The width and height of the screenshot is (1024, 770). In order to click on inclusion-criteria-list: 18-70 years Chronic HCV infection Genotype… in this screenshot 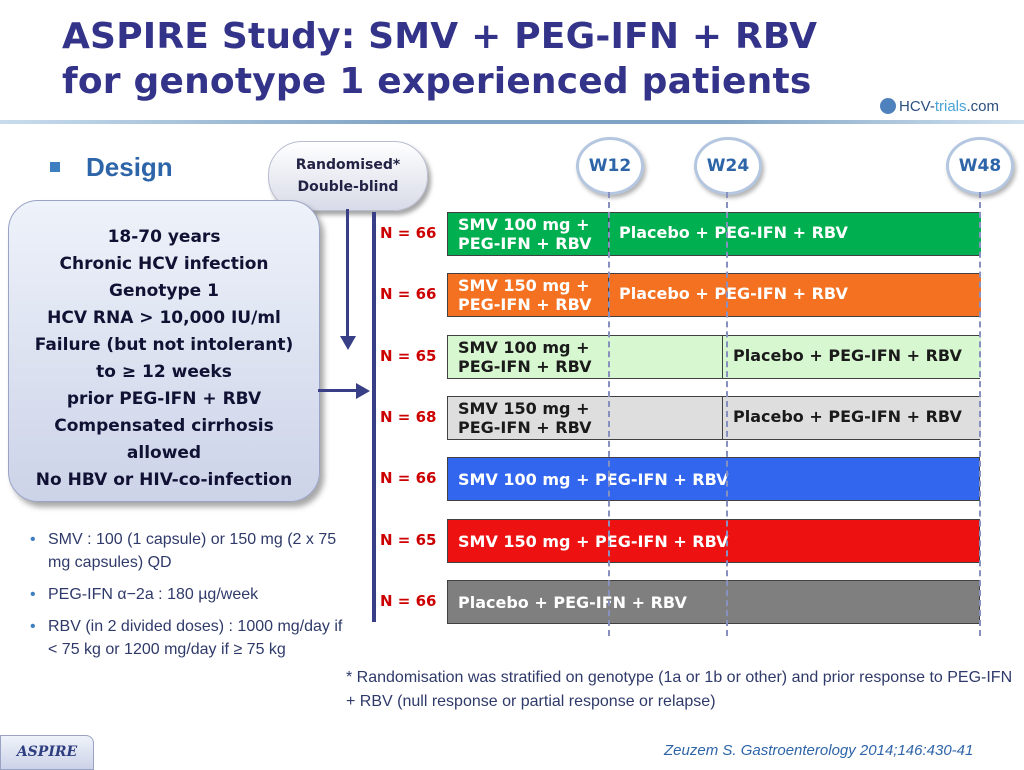, I will do `click(164, 359)`.